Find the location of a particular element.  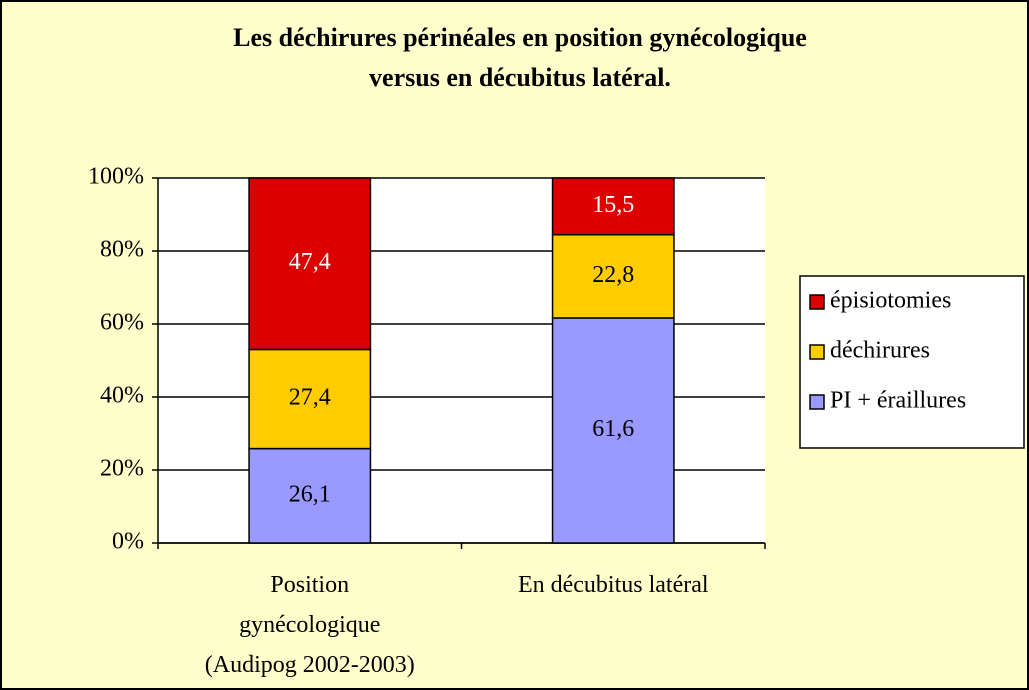

data-label: 61,6 is located at coordinates (613, 429).